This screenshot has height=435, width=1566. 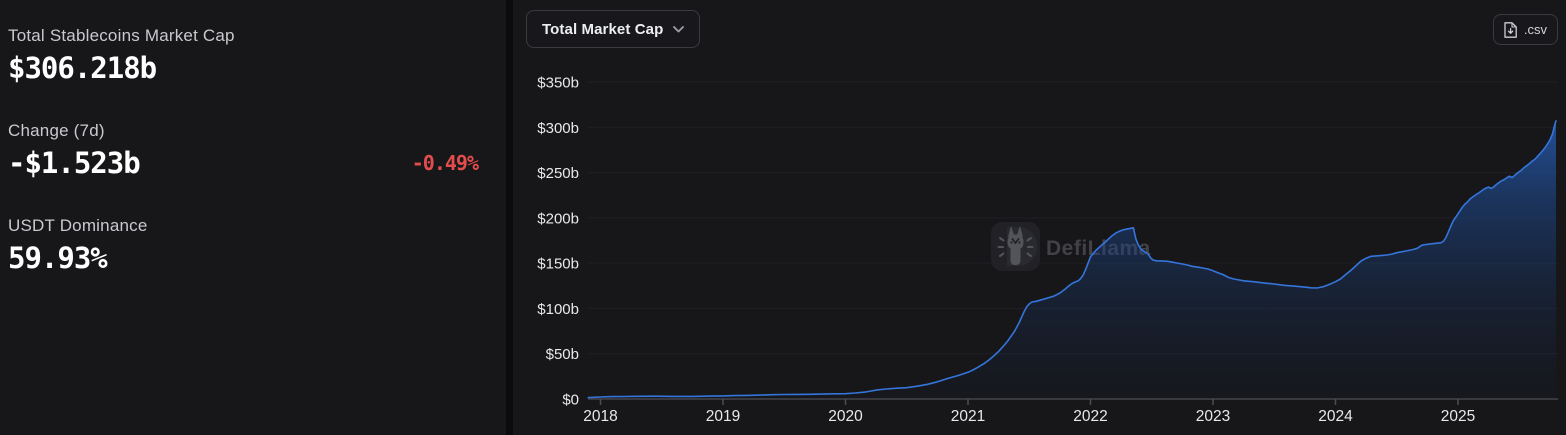 What do you see at coordinates (1070, 411) in the screenshot?
I see `x-axis: 2018 2019 2020 2021 2022 2023 2024 2025` at bounding box center [1070, 411].